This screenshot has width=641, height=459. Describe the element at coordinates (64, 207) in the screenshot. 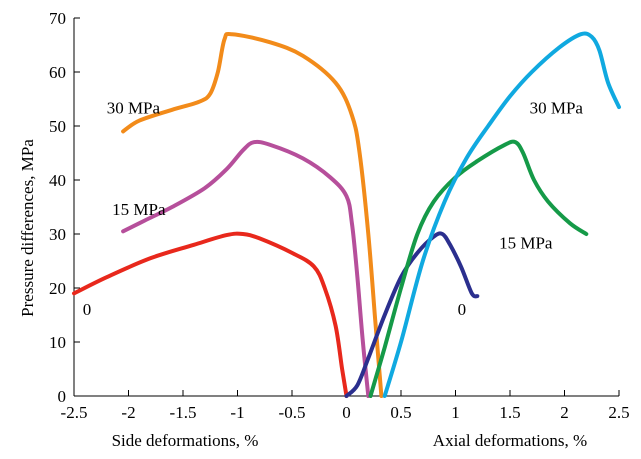

I see `y-ticks: 0 10 20 30 40 50 60 70` at that location.